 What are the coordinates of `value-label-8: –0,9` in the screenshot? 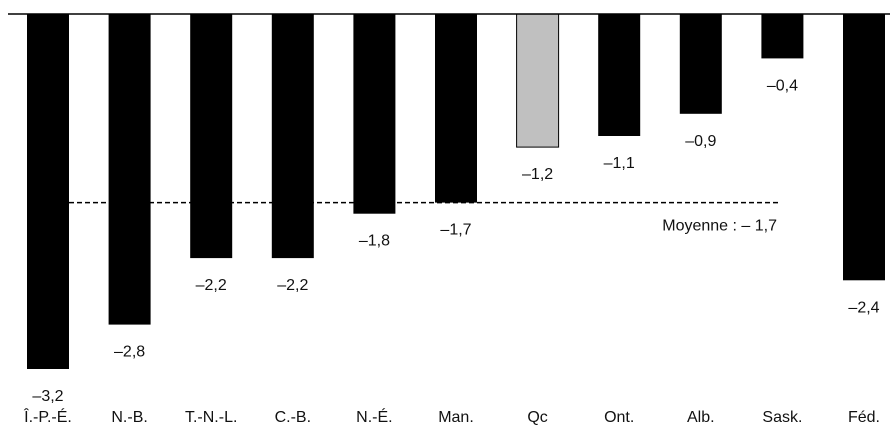 It's located at (700, 141).